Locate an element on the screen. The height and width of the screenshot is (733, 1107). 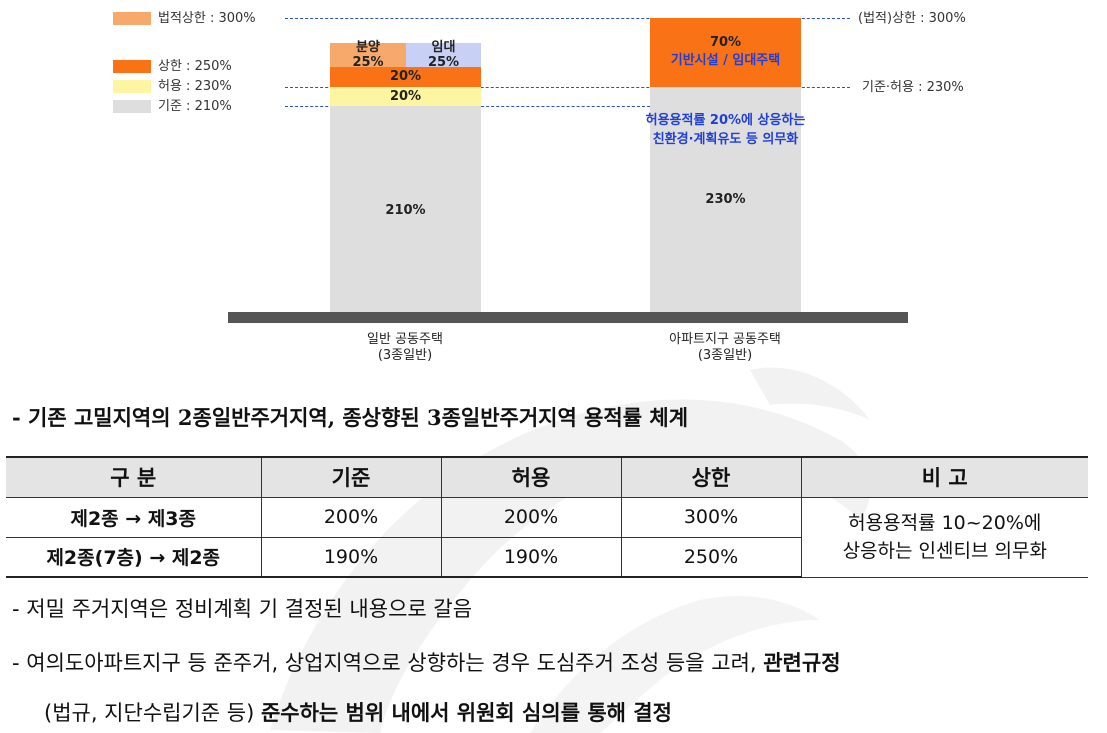
bar1-label-rent: 임대 25% is located at coordinates (443, 54).